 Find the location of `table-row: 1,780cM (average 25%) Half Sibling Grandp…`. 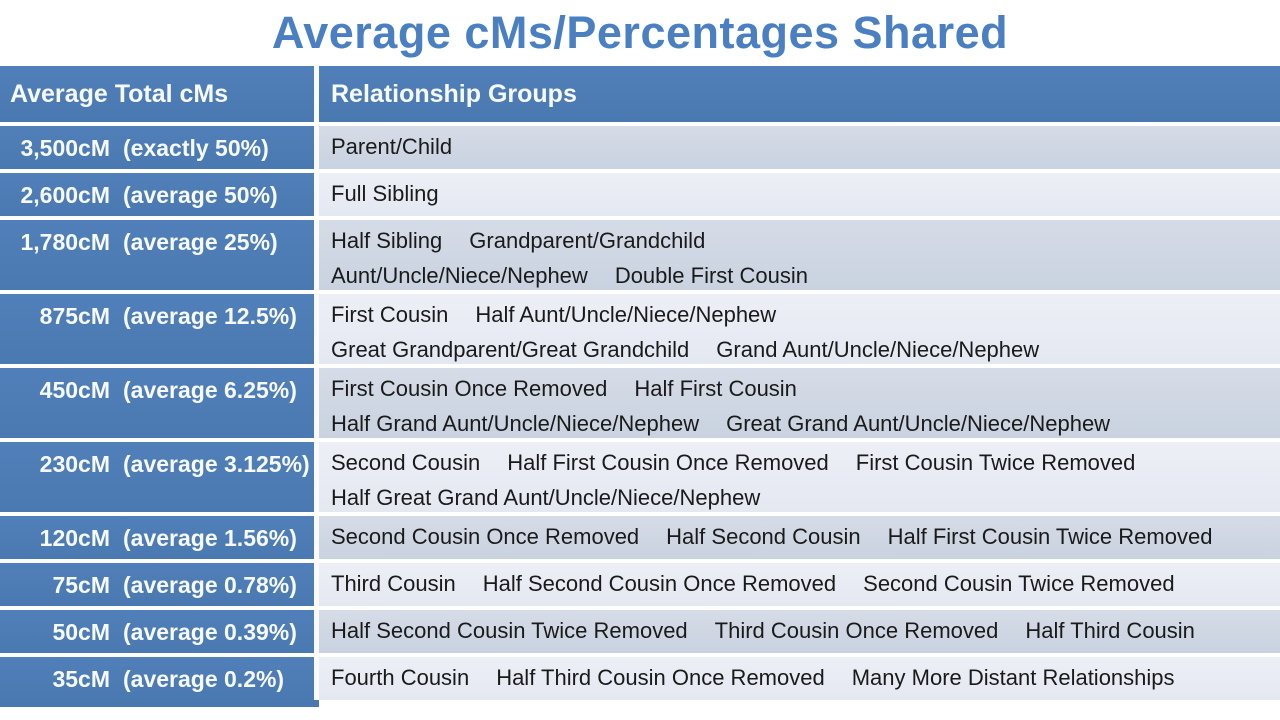

table-row: 1,780cM (average 25%) Half Sibling Grandp… is located at coordinates (640, 255).